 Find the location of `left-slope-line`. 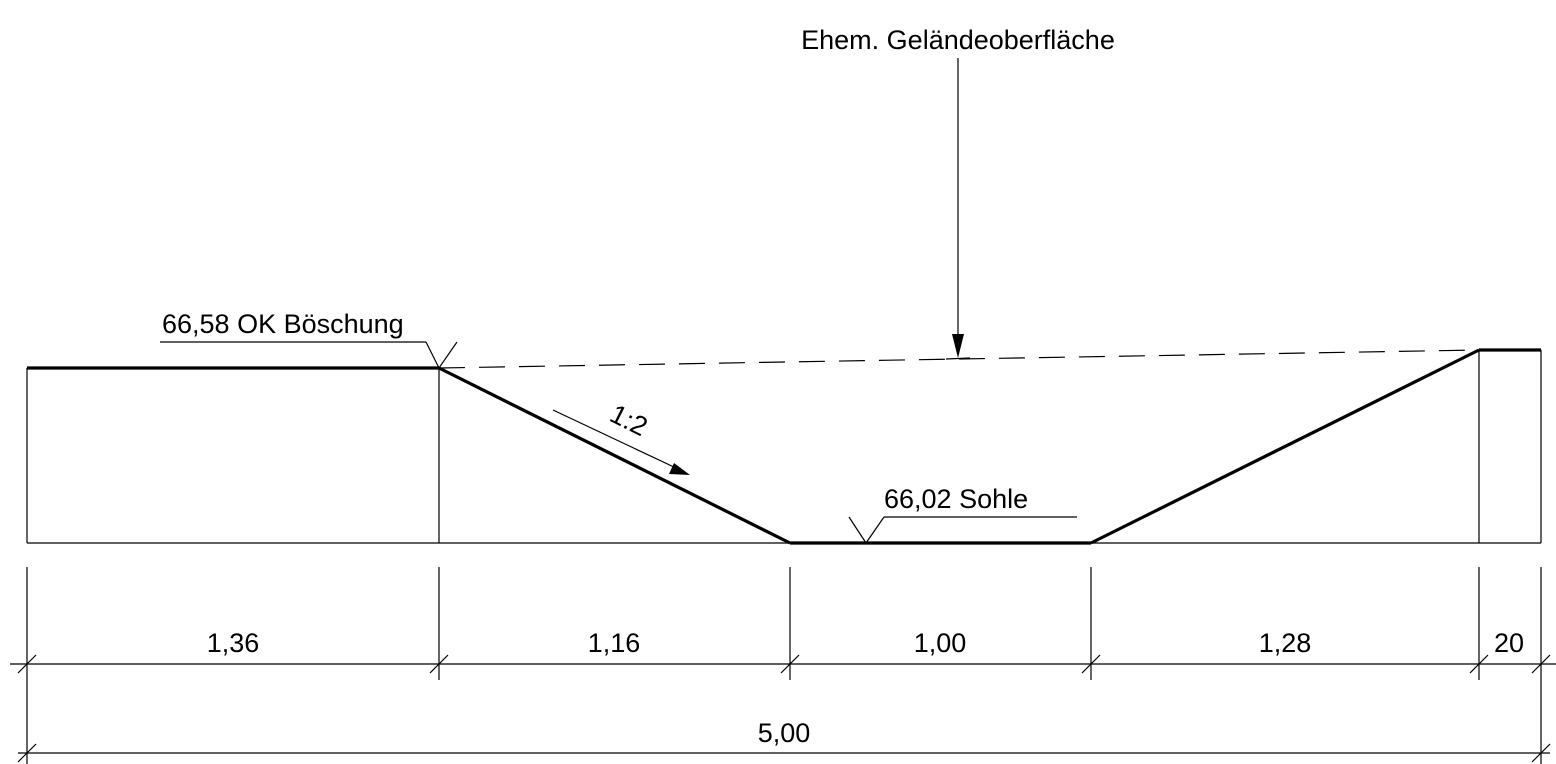

left-slope-line is located at coordinates (614, 455).